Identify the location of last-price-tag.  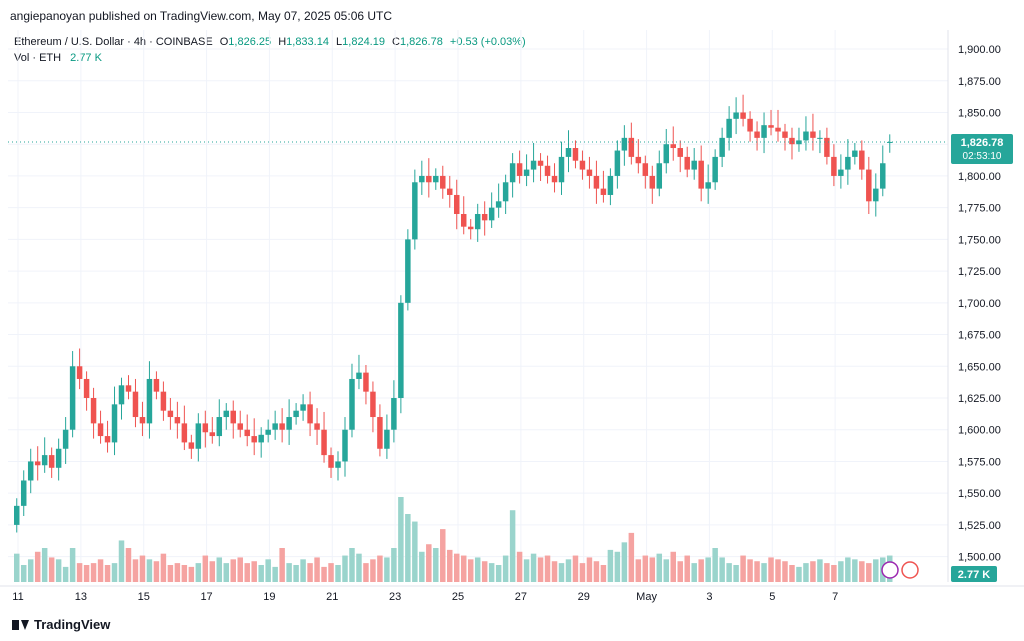
(982, 148).